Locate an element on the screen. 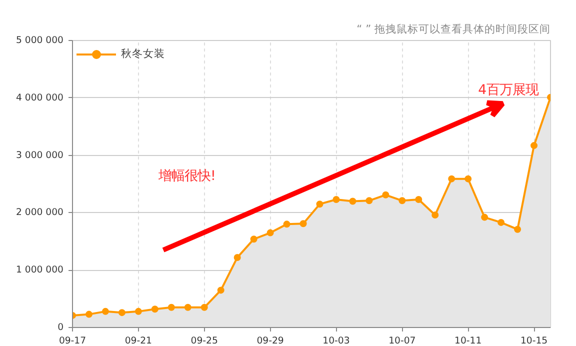  x-tick-label: 09-21 is located at coordinates (138, 341).